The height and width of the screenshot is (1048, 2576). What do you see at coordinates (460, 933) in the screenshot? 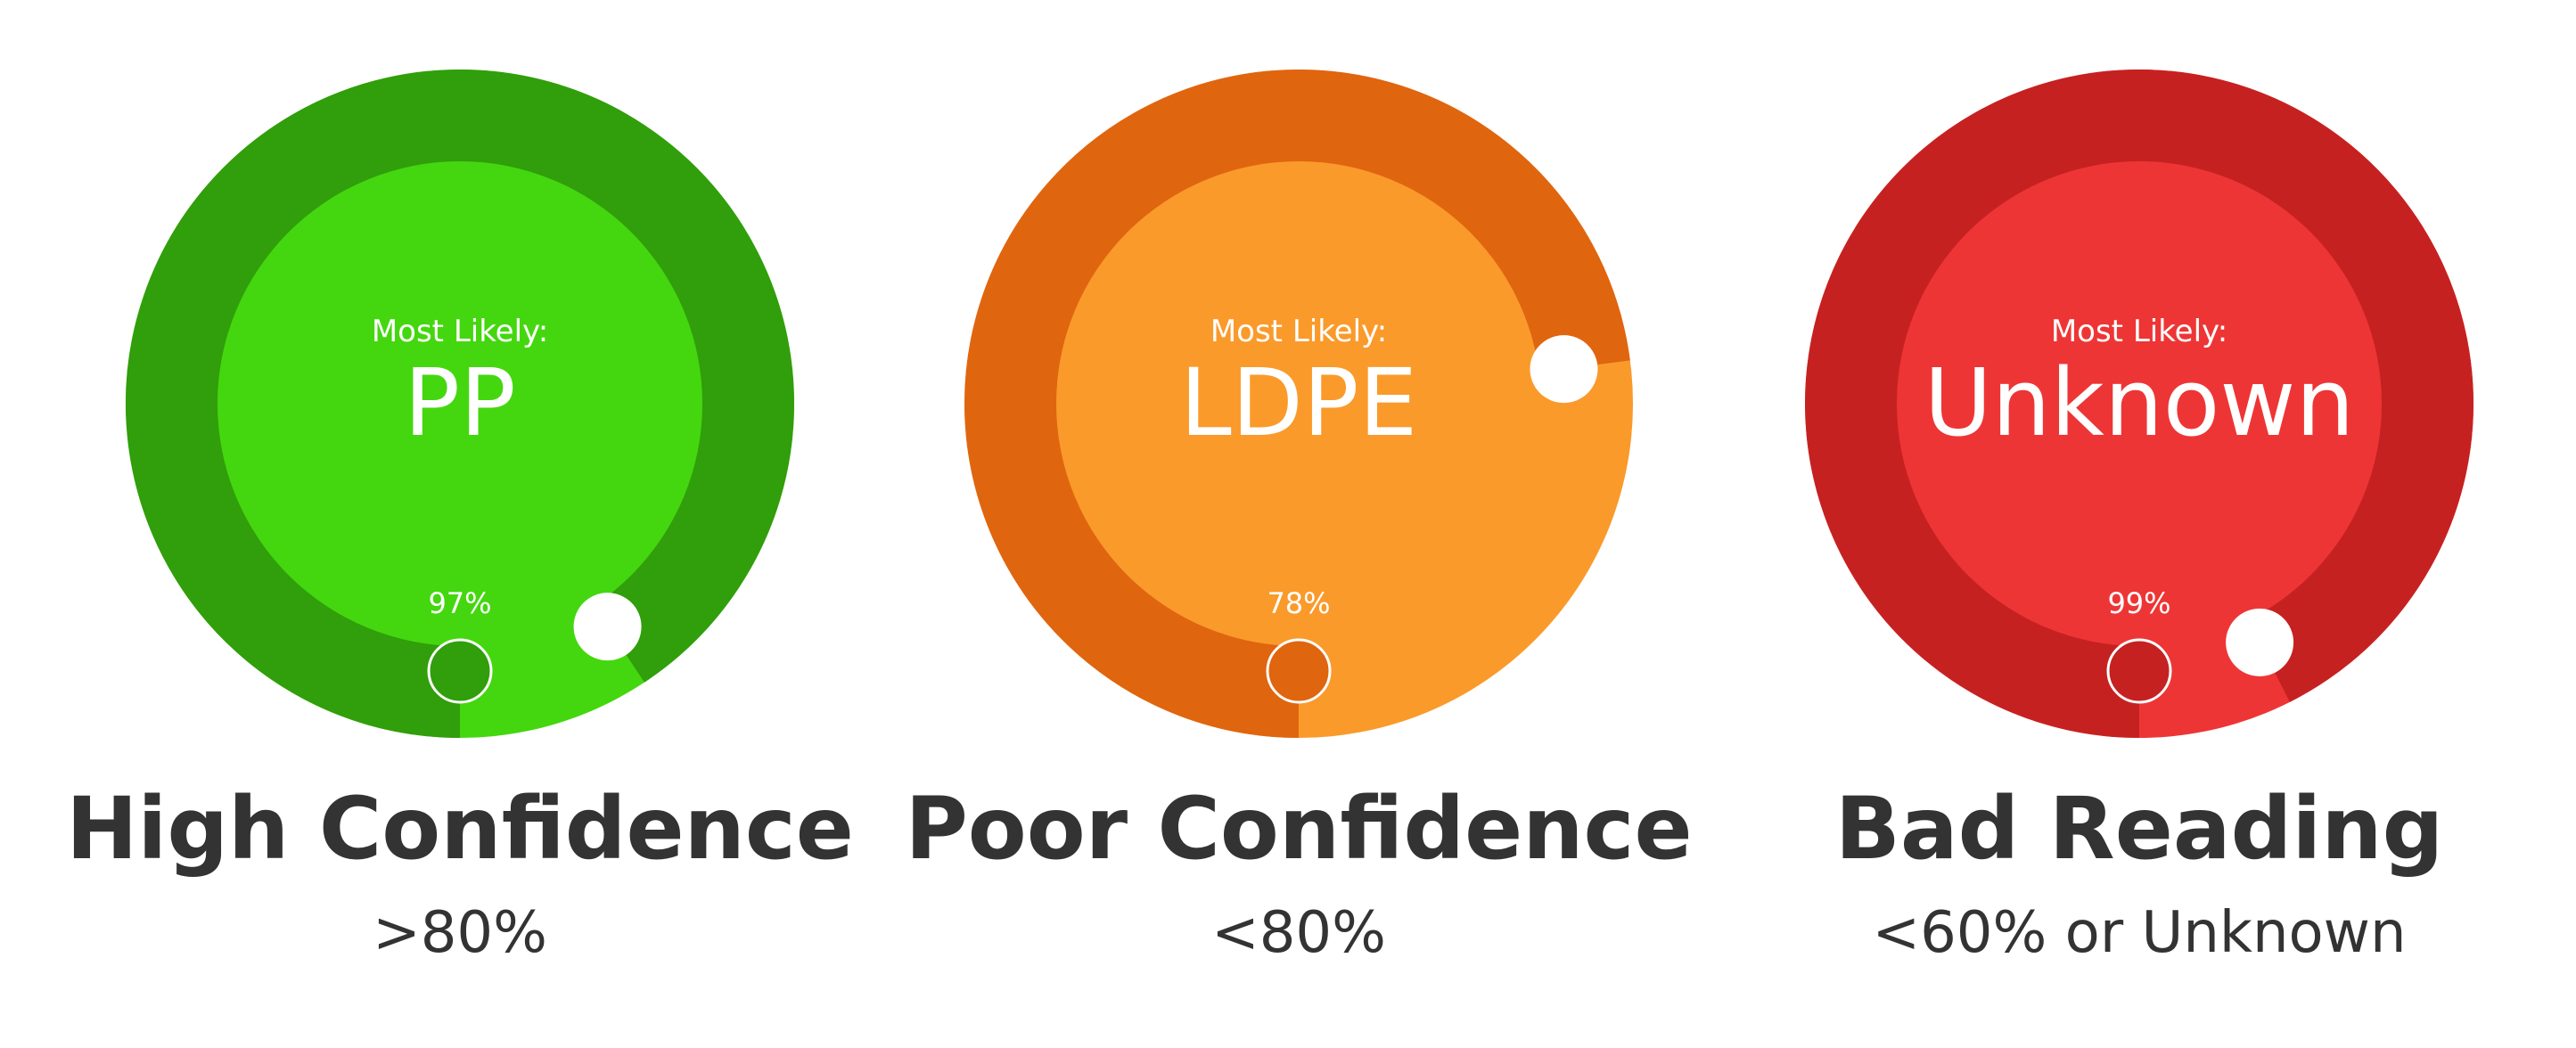
I see `confidence-threshold: >80%` at bounding box center [460, 933].